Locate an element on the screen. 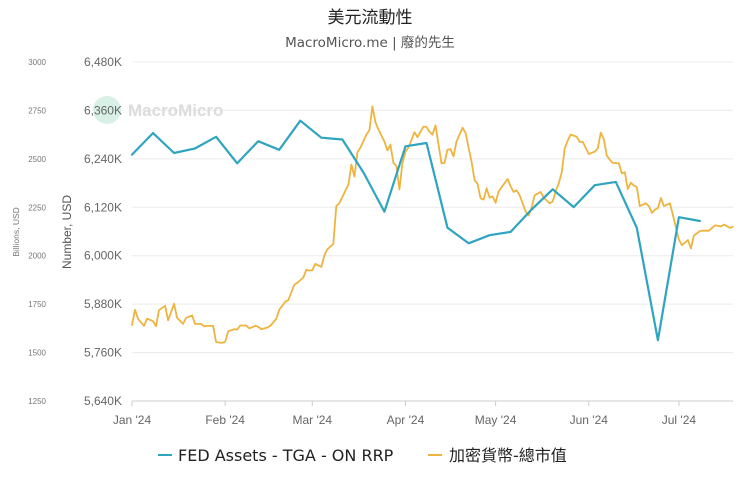  left-axis-tick-label: 1500 is located at coordinates (37, 353).